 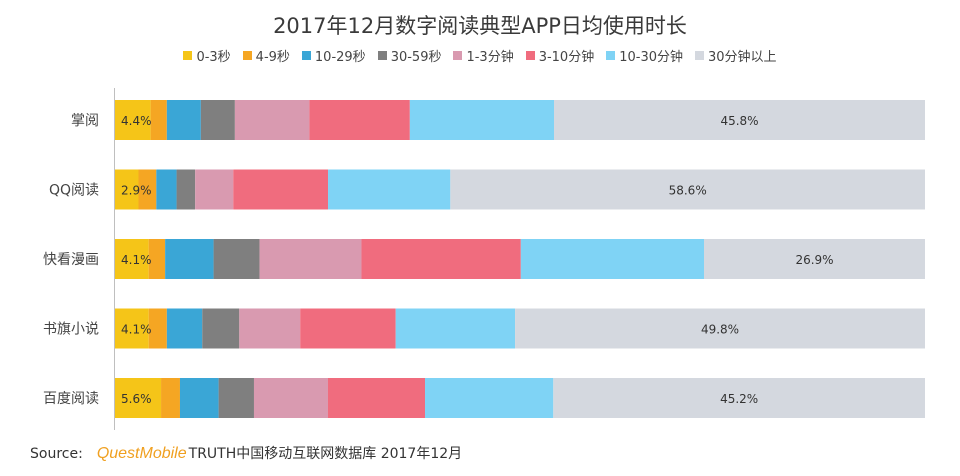 I want to click on legend-label: 10-29秒, so click(x=340, y=57).